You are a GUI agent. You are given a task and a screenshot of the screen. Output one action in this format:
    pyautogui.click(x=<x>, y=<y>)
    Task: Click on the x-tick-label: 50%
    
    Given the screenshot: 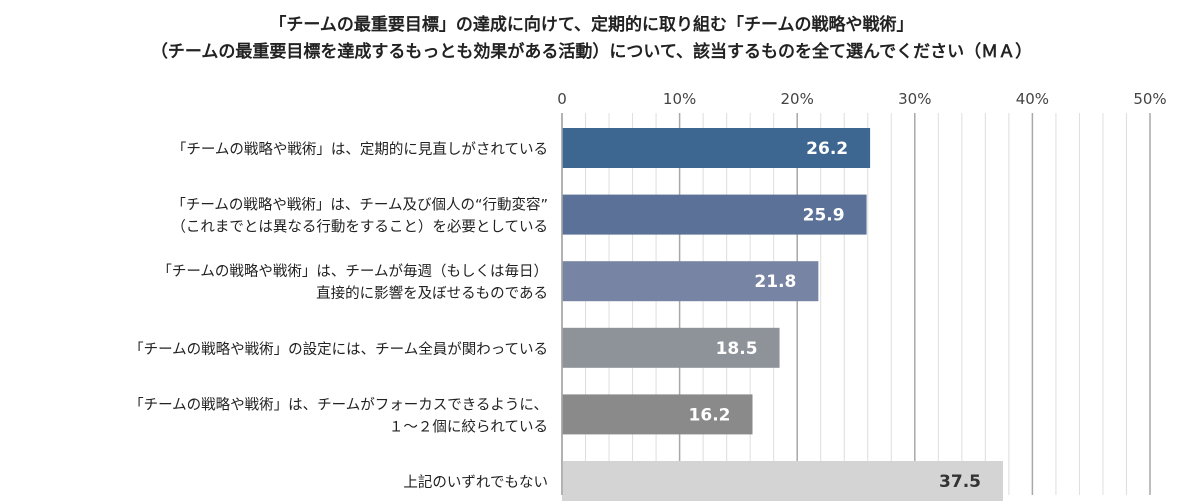 What is the action you would take?
    pyautogui.click(x=1149, y=99)
    